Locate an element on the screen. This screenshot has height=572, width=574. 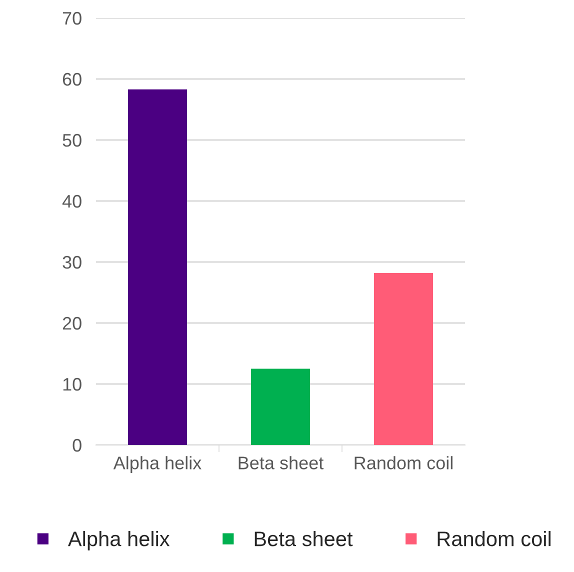
y-tick-label: 50 is located at coordinates (72, 140).